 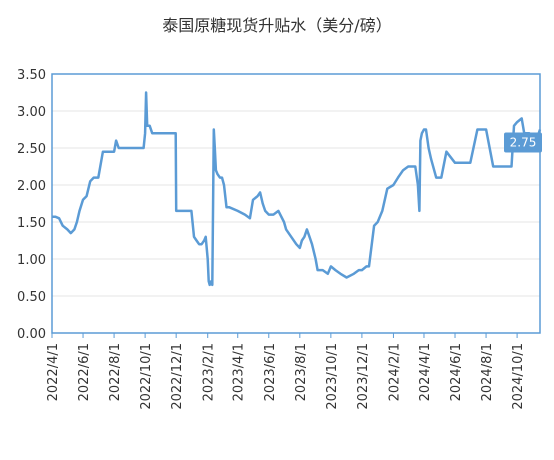 What do you see at coordinates (31, 260) in the screenshot?
I see `y-tick-label: 1.00` at bounding box center [31, 260].